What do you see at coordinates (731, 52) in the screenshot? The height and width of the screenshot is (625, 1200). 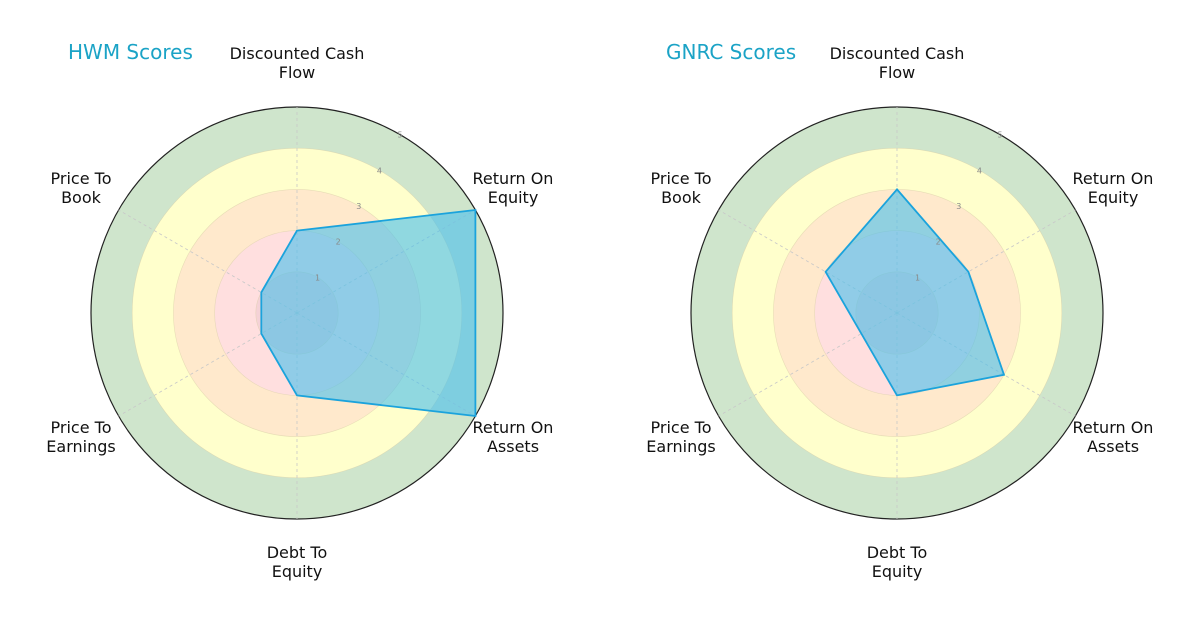 I see `gnrc-chart-title: GNRC Scores` at bounding box center [731, 52].